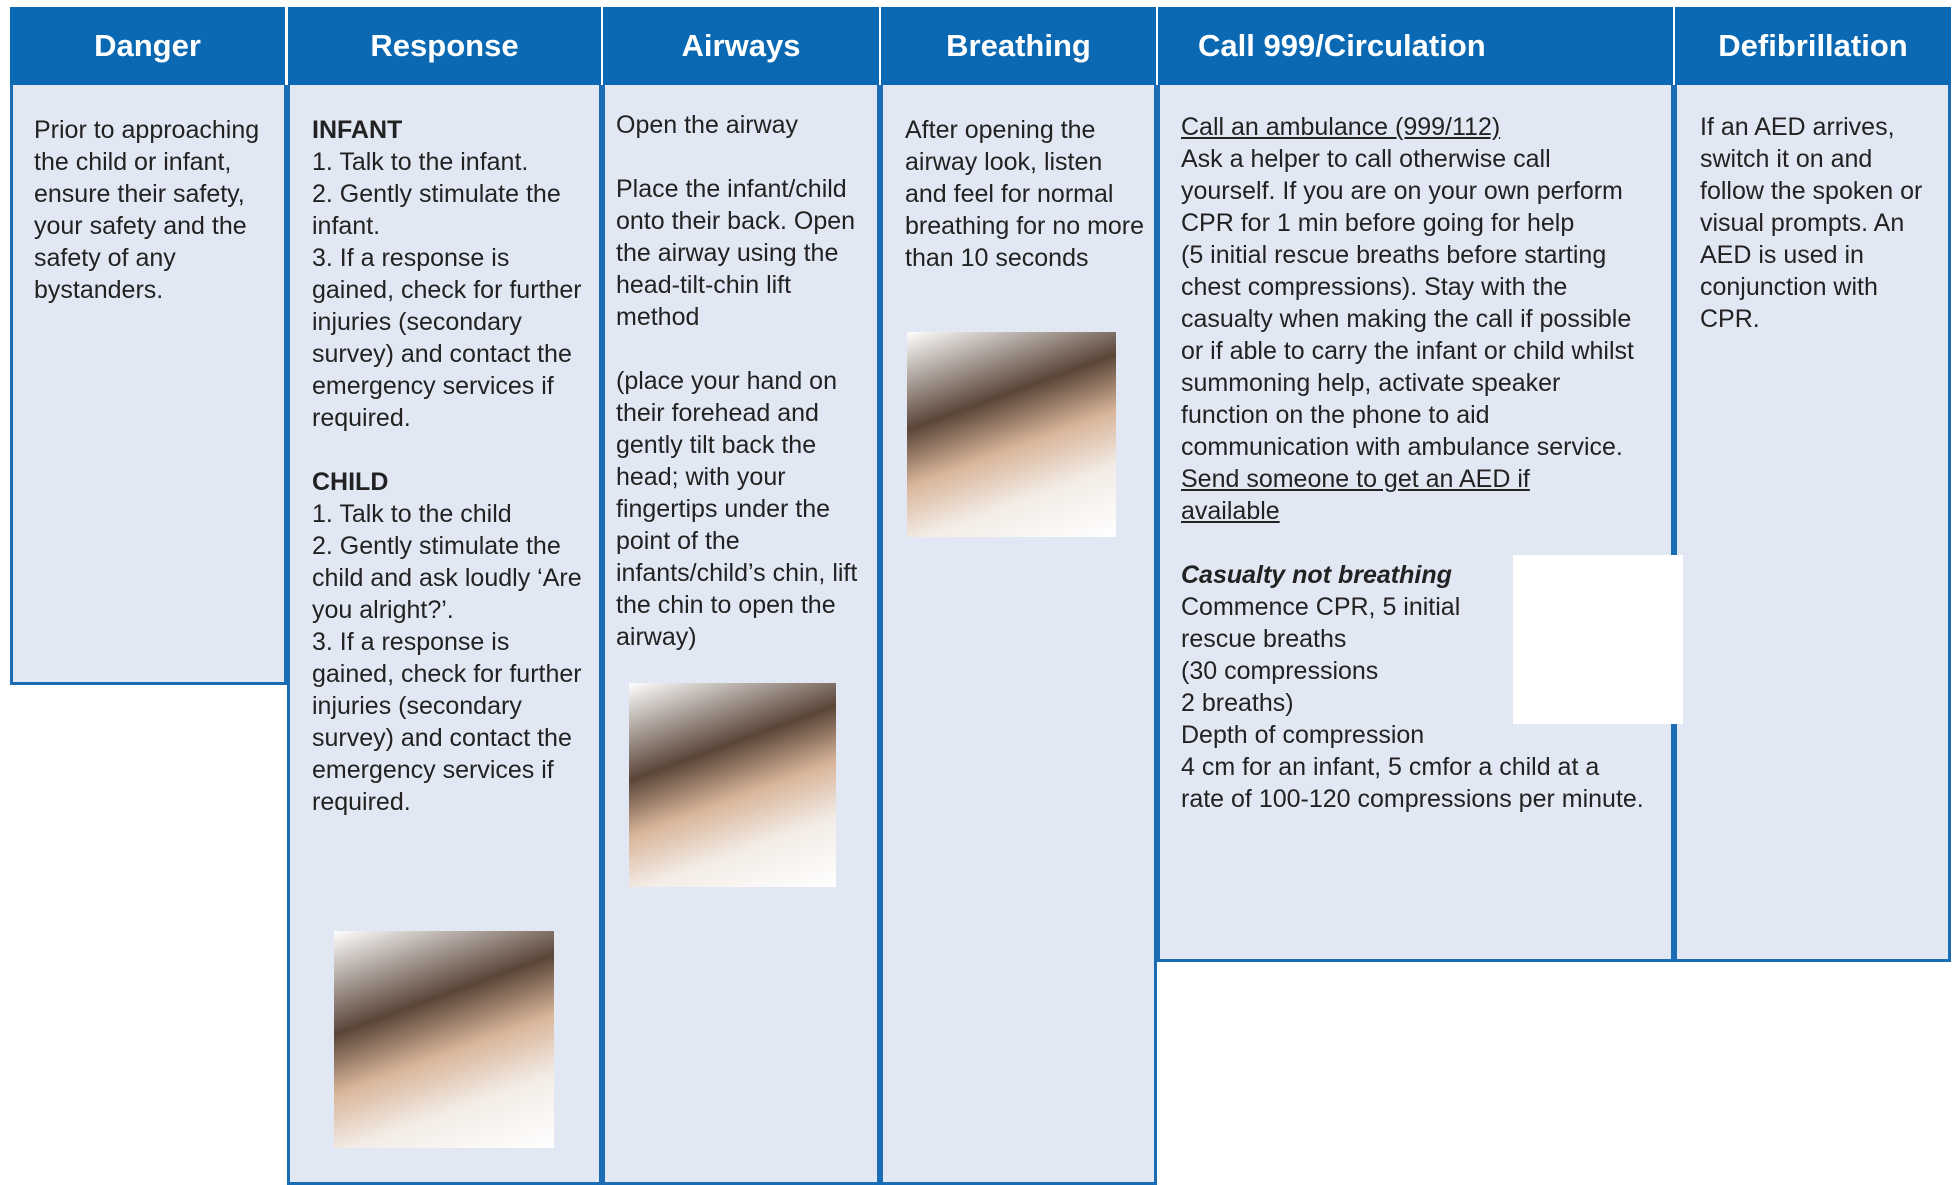  What do you see at coordinates (1237, 703) in the screenshot?
I see `line: 2 breaths)` at bounding box center [1237, 703].